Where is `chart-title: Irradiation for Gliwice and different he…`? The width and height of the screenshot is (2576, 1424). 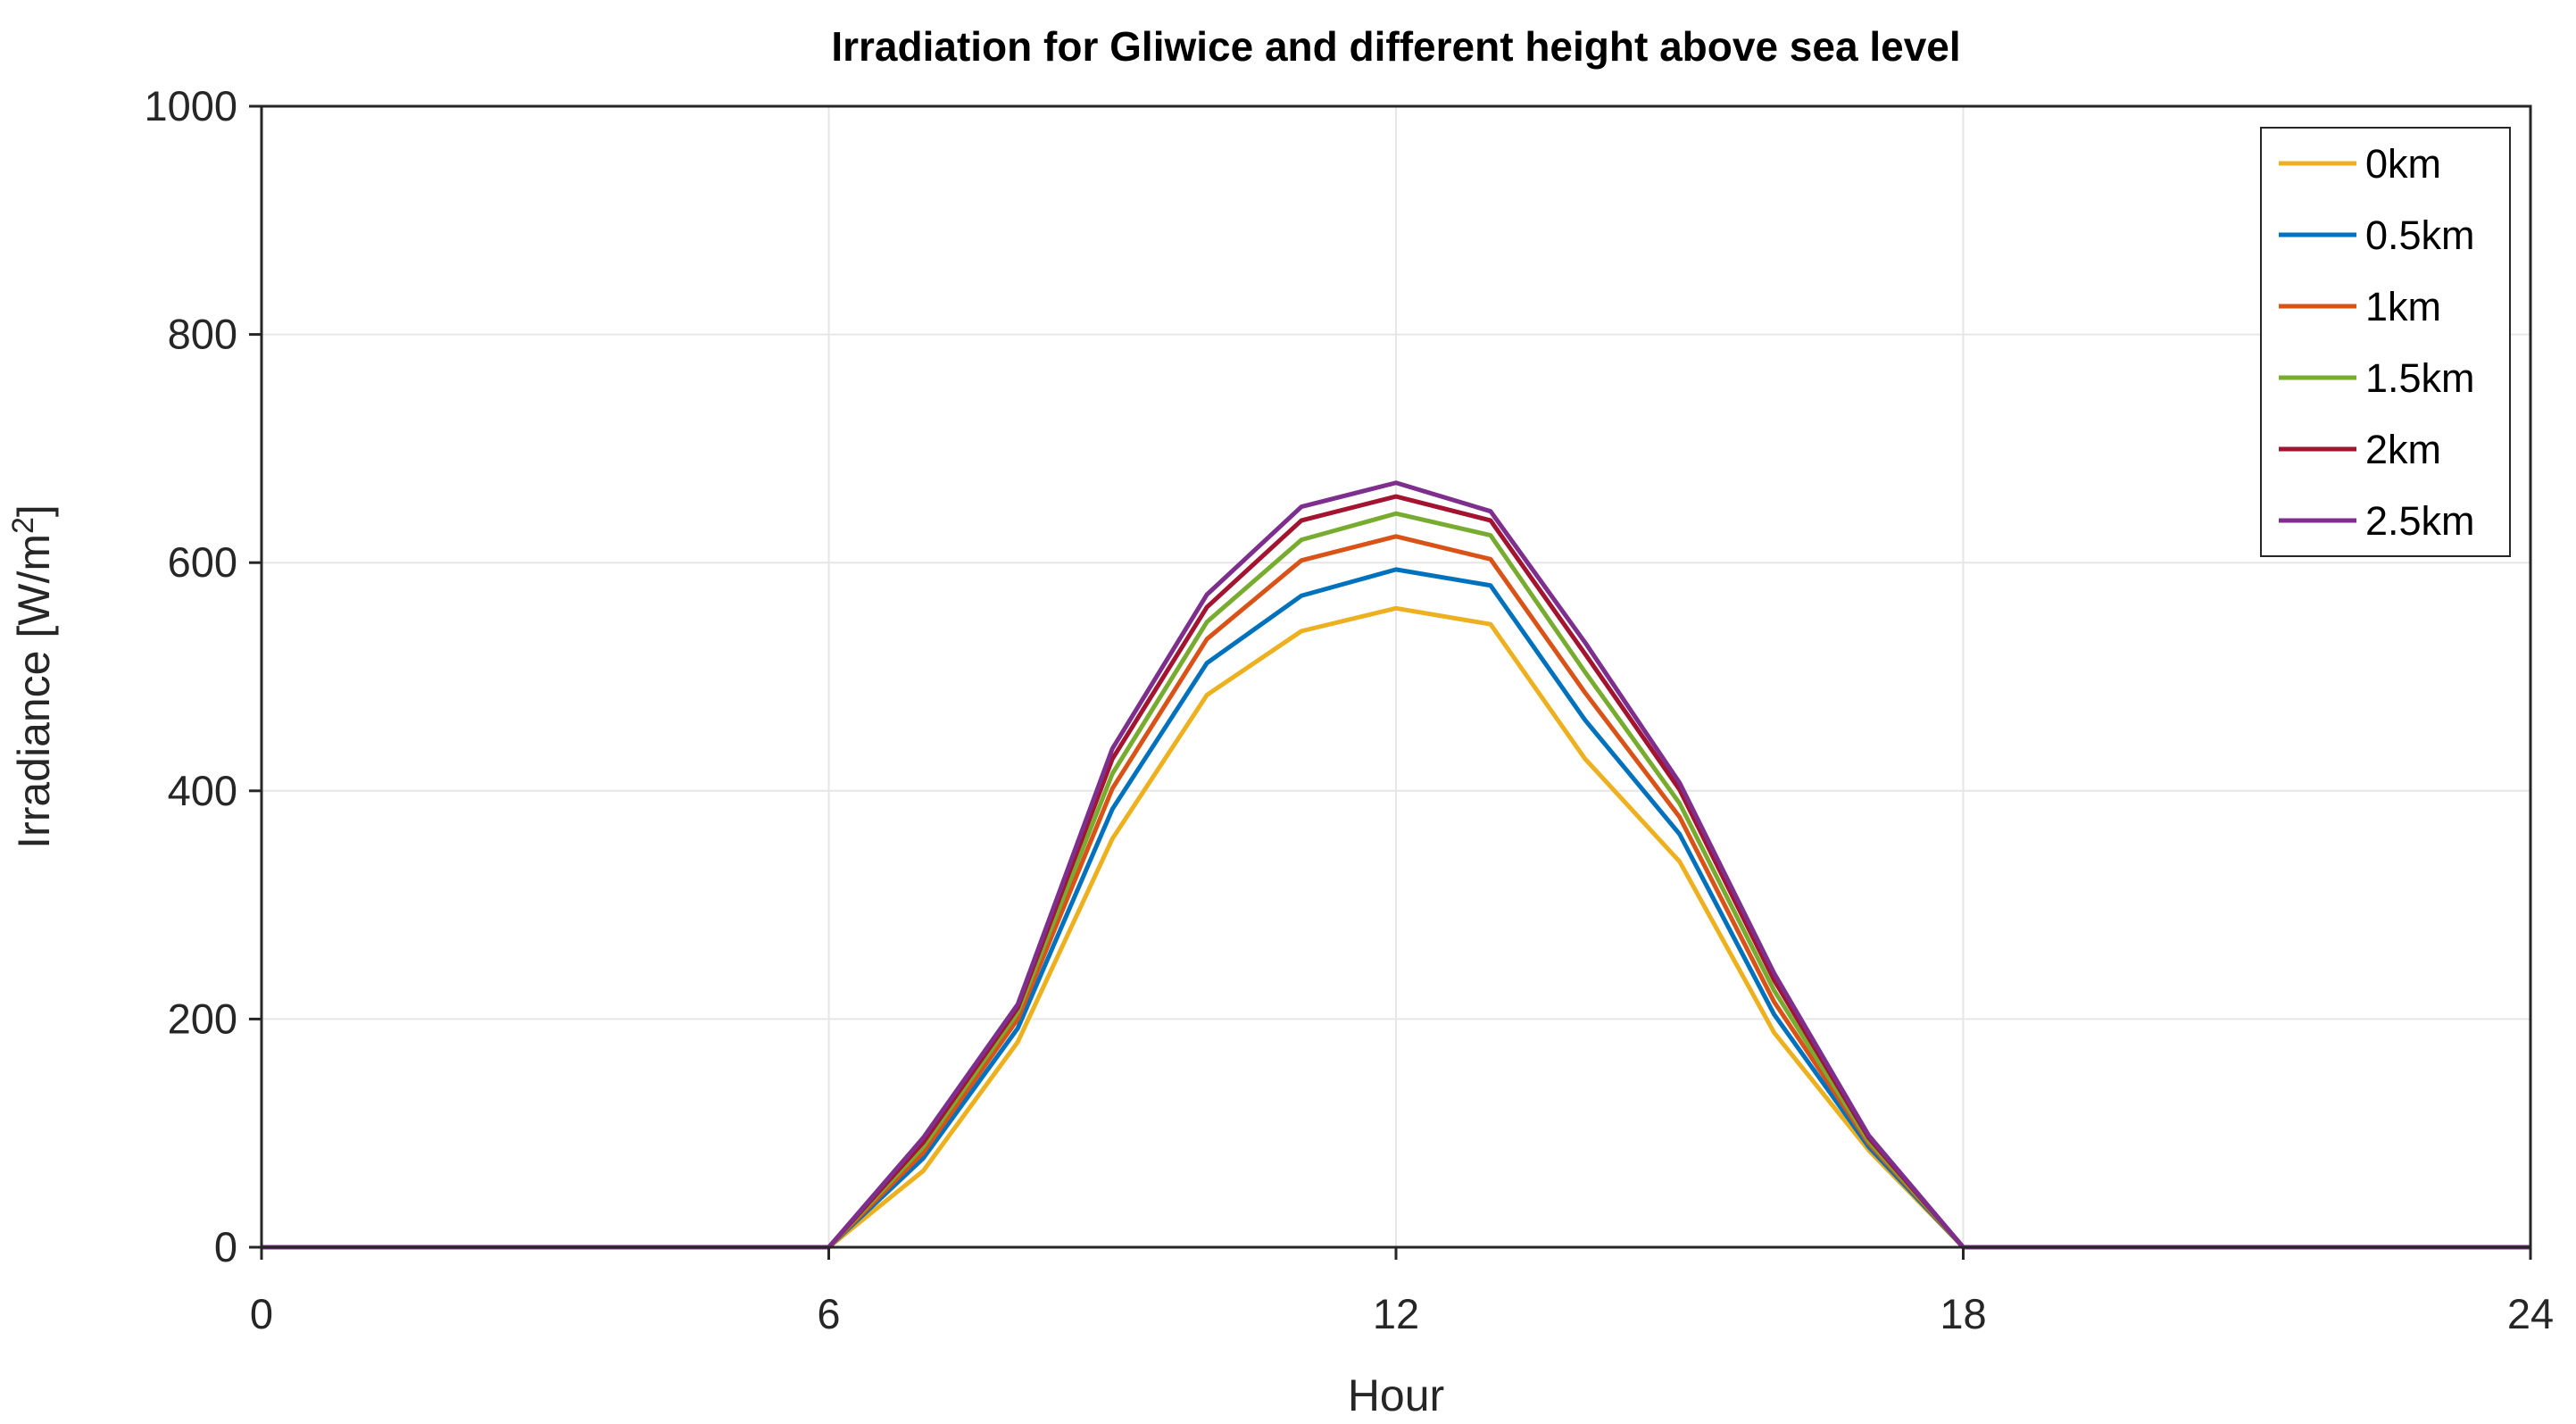 chart-title: Irradiation for Gliwice and different he… is located at coordinates (1395, 46).